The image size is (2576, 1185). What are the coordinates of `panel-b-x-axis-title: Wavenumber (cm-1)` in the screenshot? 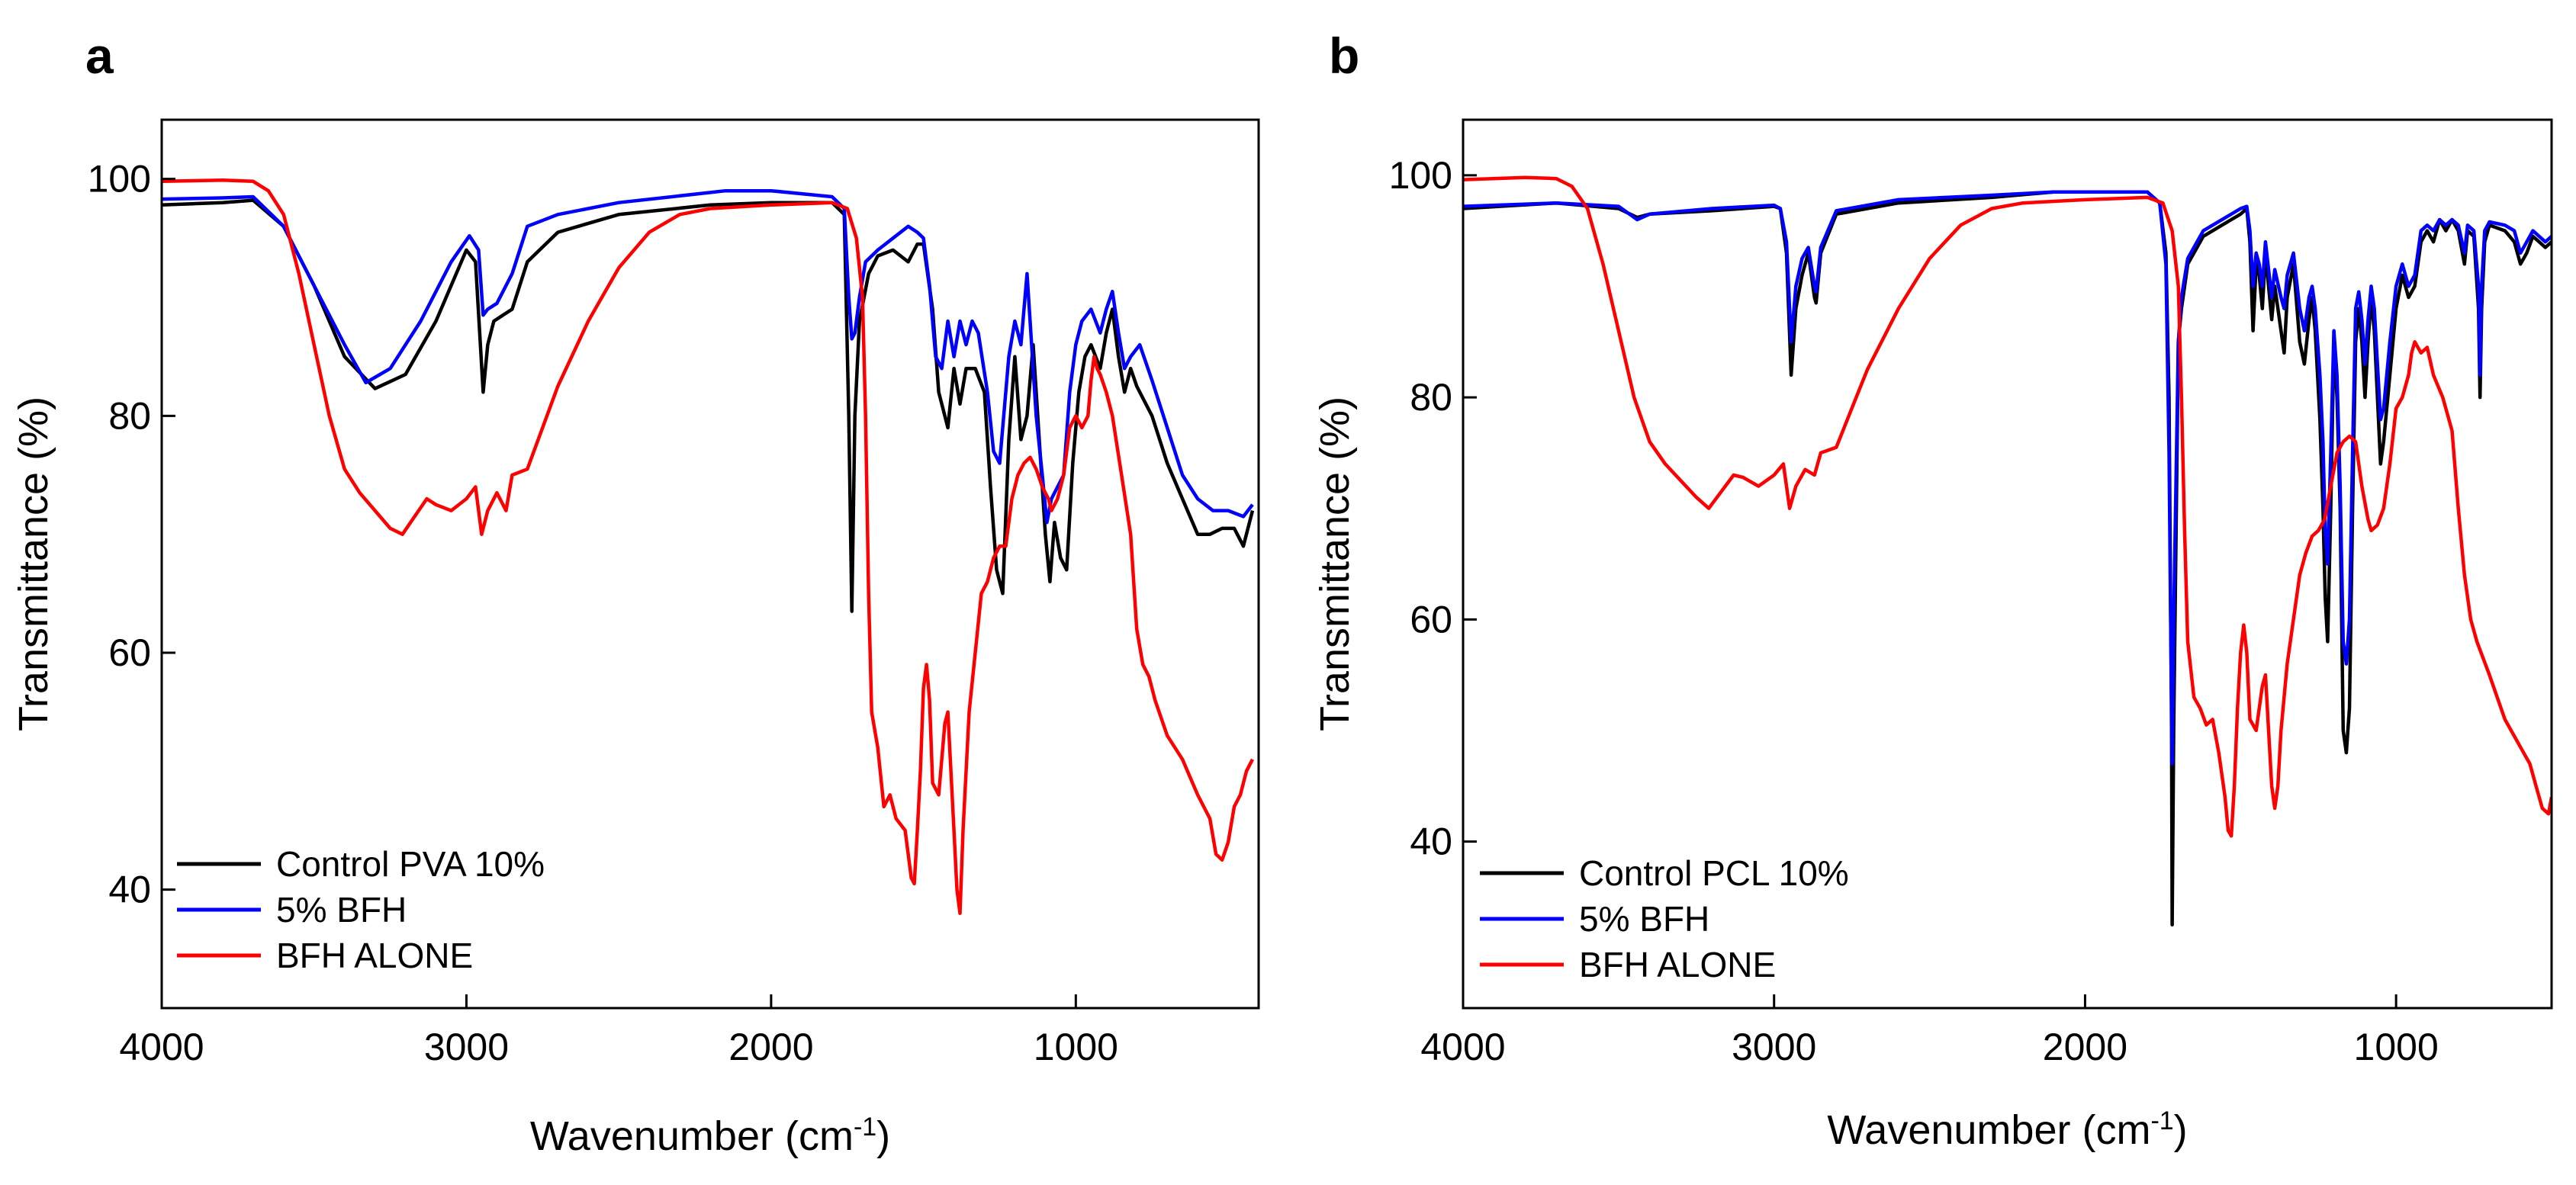 It's located at (2007, 1130).